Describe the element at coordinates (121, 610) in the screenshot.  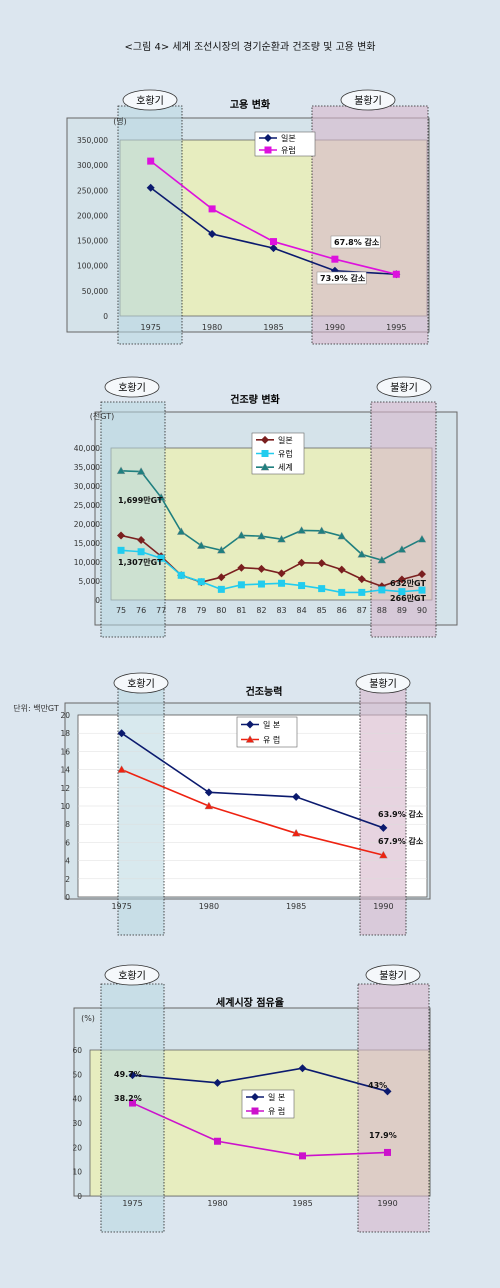
I see `x-tick-label: 75` at that location.